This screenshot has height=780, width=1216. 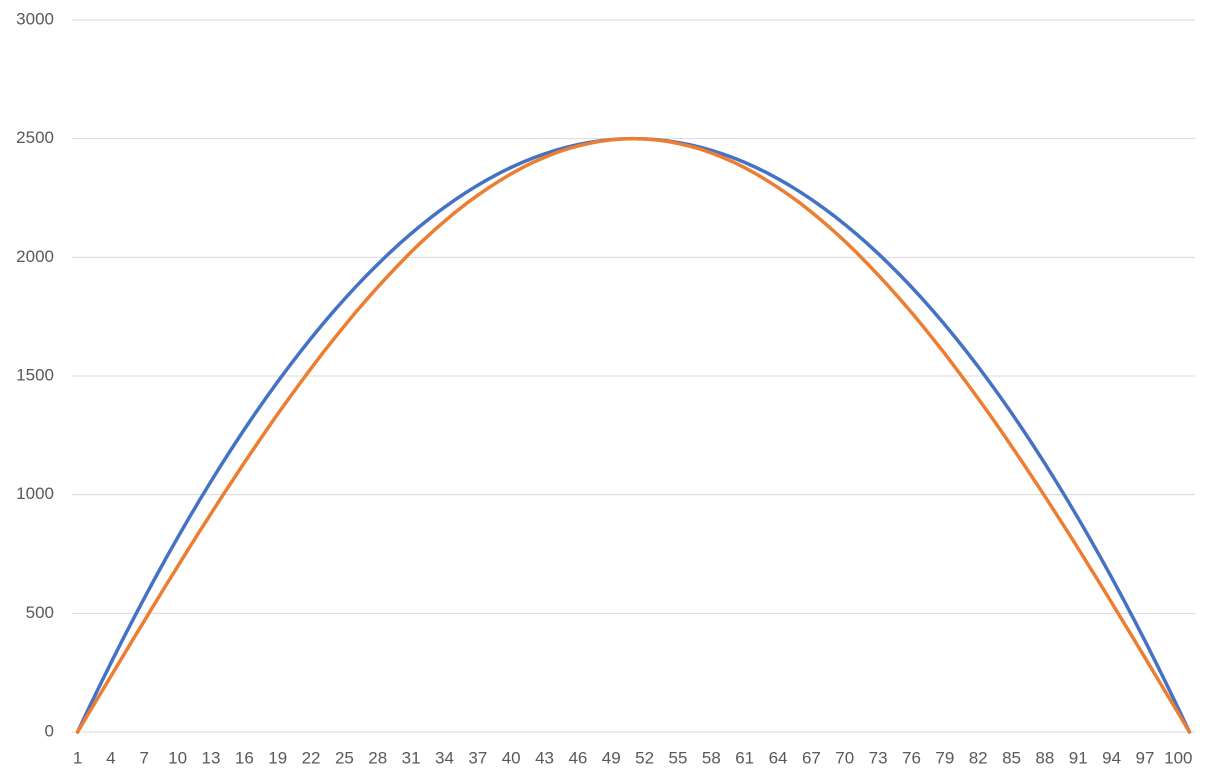 What do you see at coordinates (811, 757) in the screenshot?
I see `x-tick-label: 67` at bounding box center [811, 757].